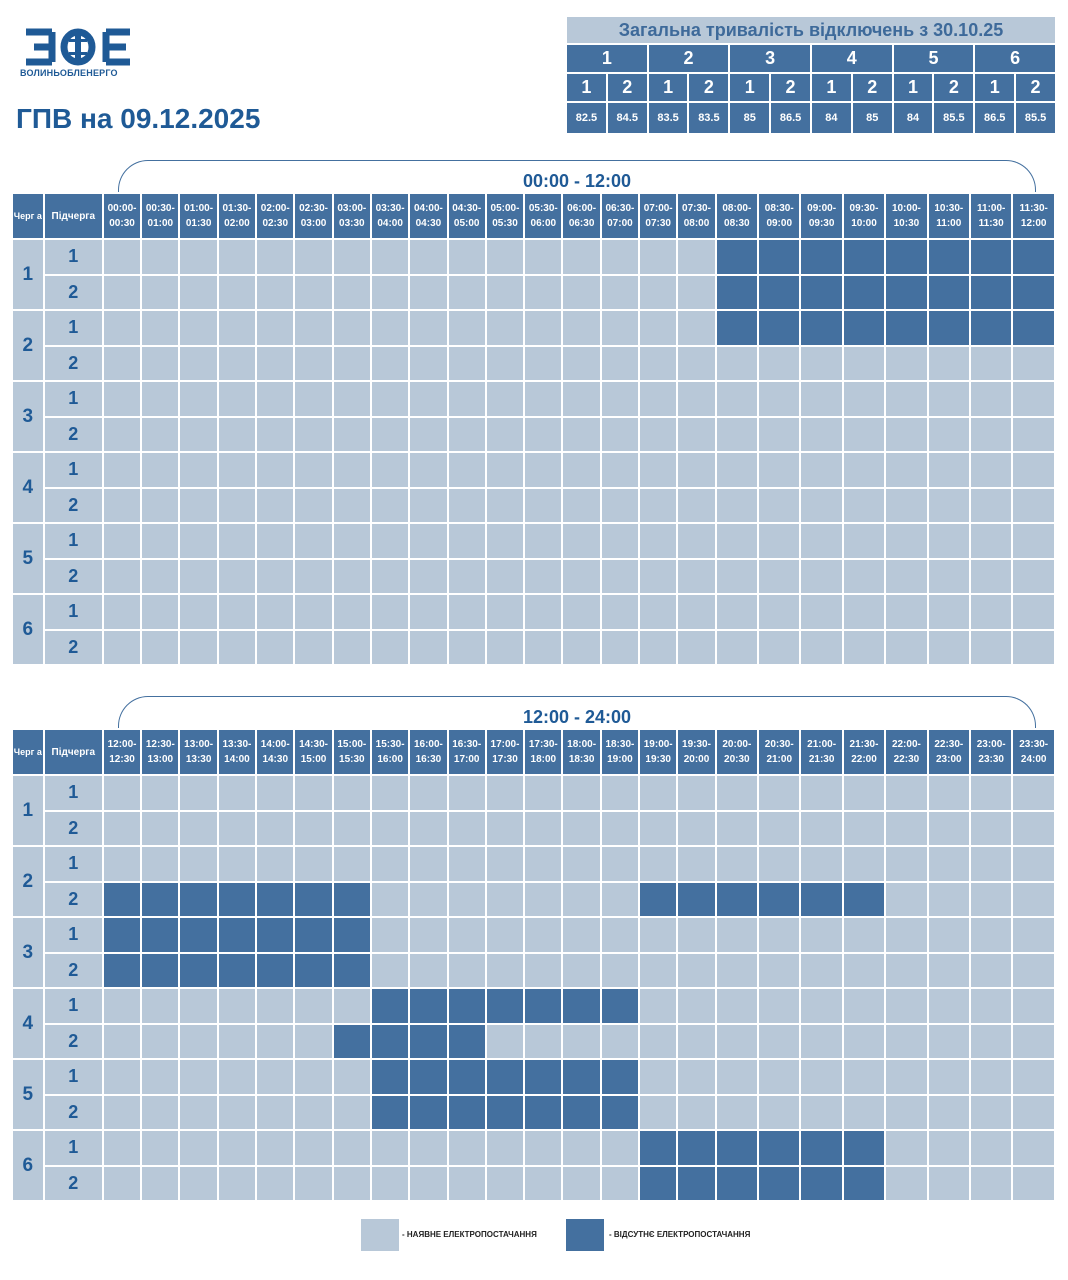  What do you see at coordinates (954, 87) in the screenshot?
I see `summary-subqueue: 2` at bounding box center [954, 87].